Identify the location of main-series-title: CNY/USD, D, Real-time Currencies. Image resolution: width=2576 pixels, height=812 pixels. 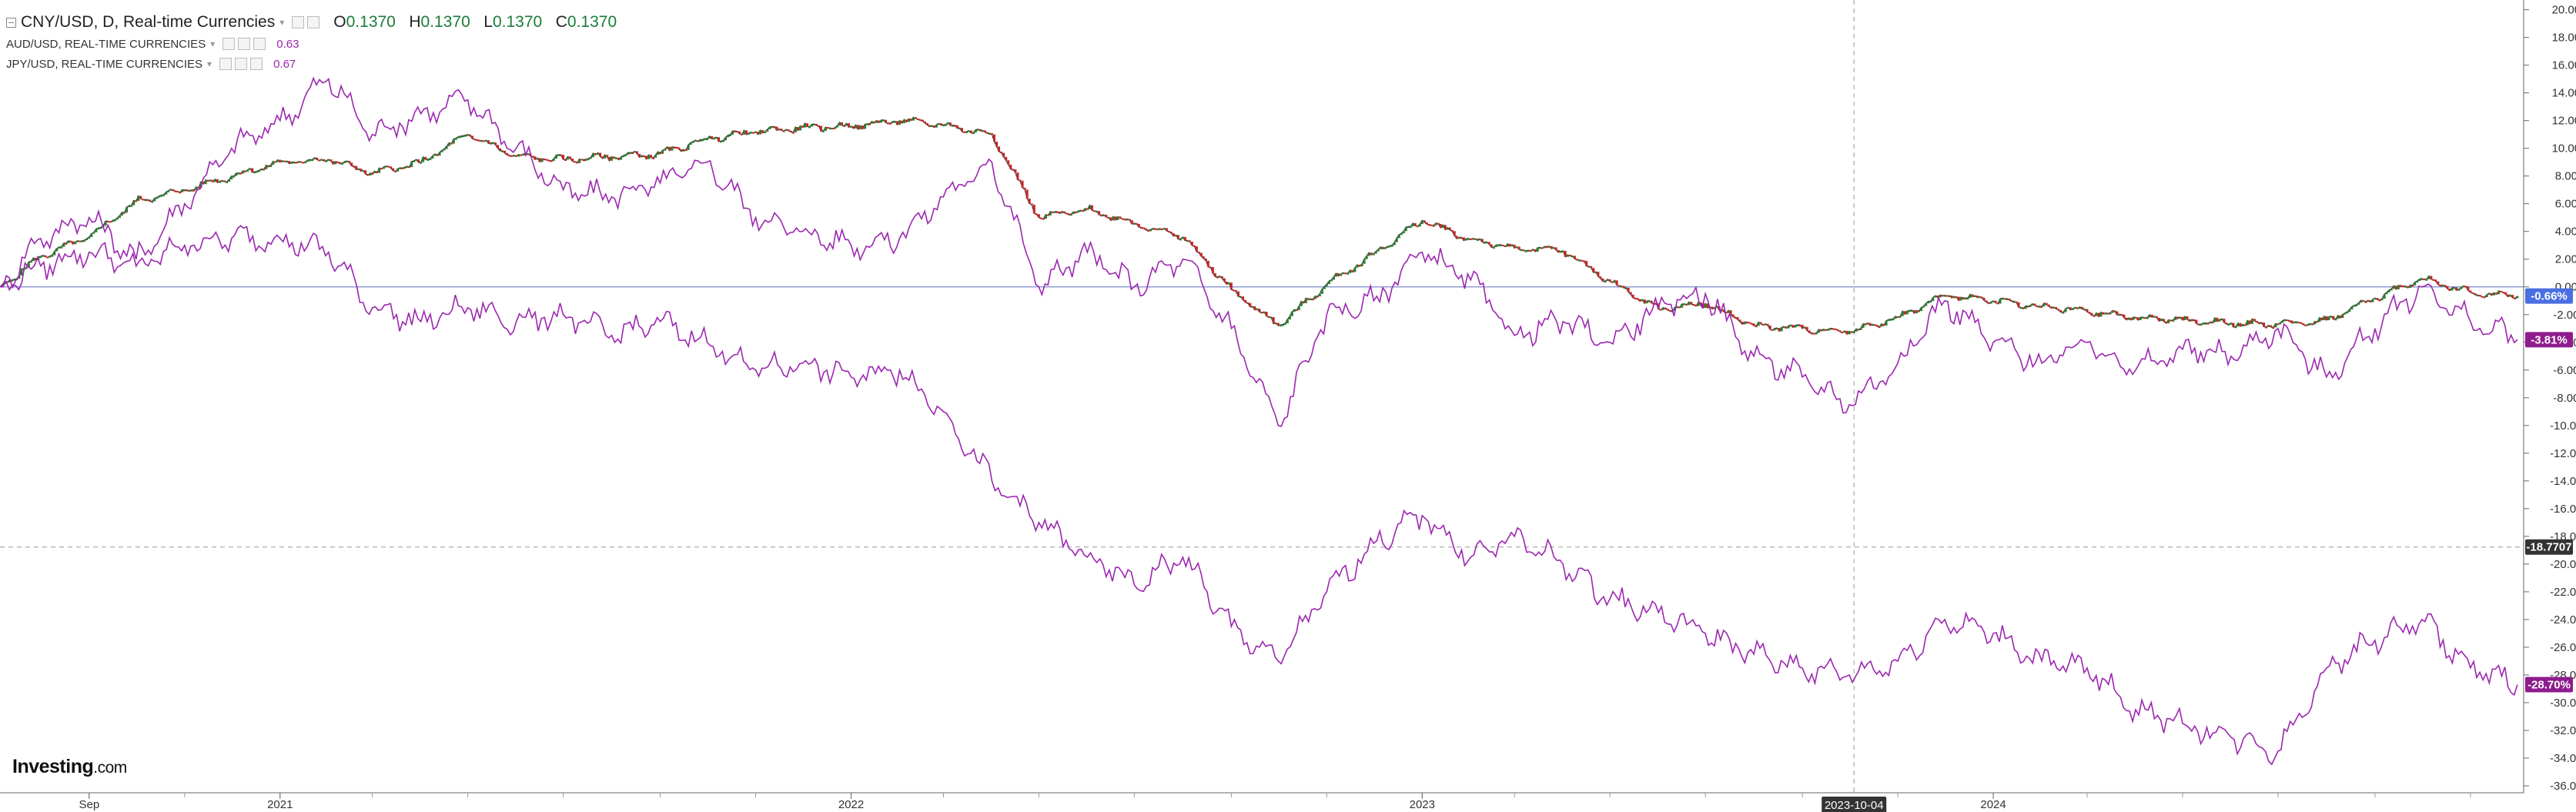
(148, 22).